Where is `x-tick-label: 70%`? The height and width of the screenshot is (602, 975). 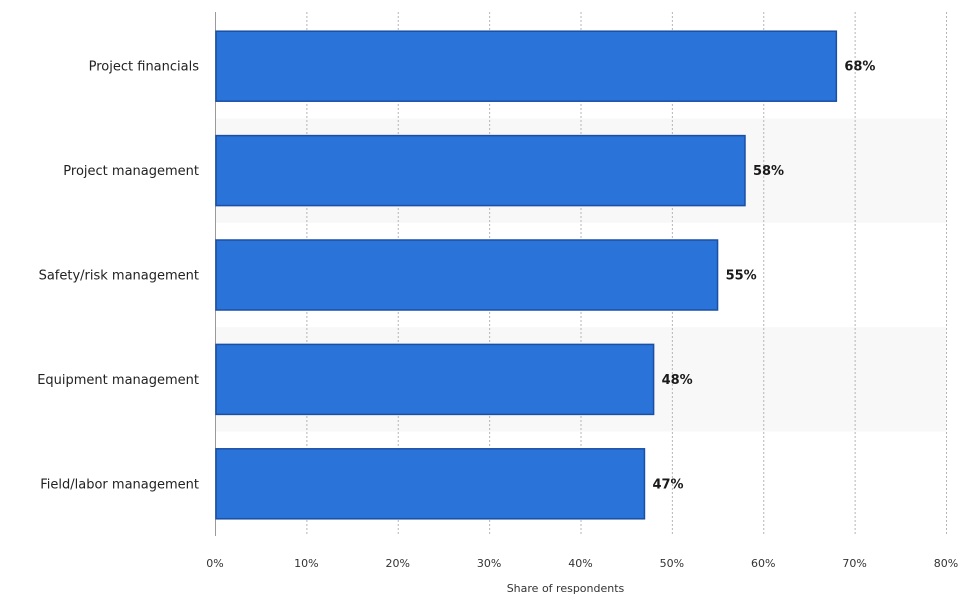 x-tick-label: 70% is located at coordinates (854, 563).